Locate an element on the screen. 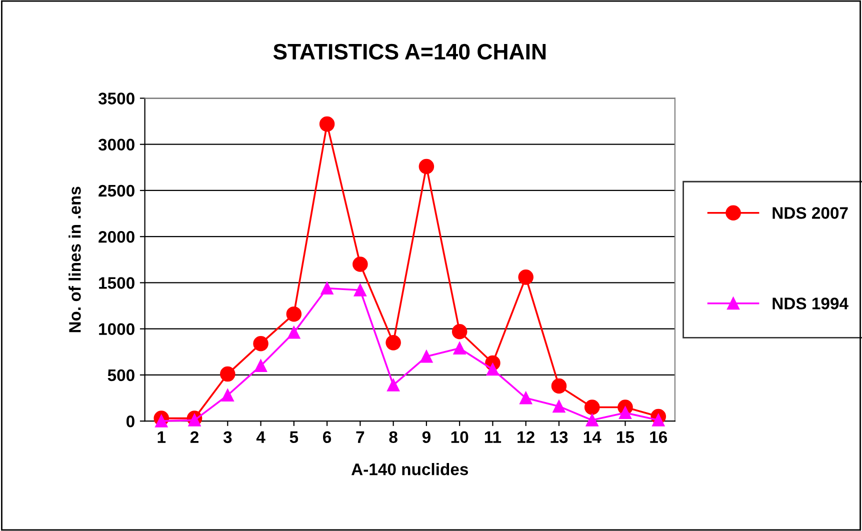 The image size is (862, 531). x-tick-label: 15 is located at coordinates (625, 437).